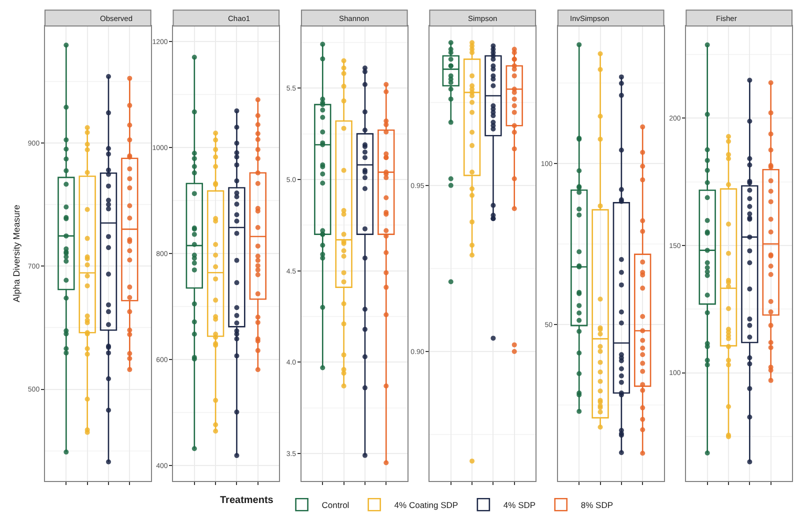  I want to click on legend-title: Treatments, so click(247, 500).